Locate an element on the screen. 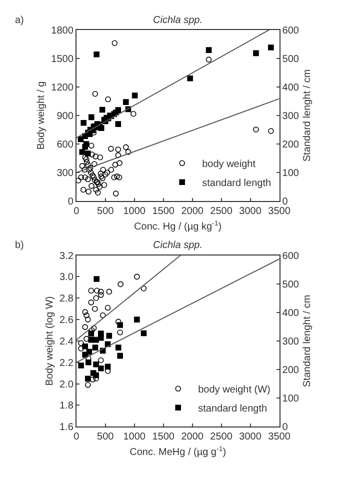 This screenshot has height=495, width=352. text: b) is located at coordinates (19, 245).